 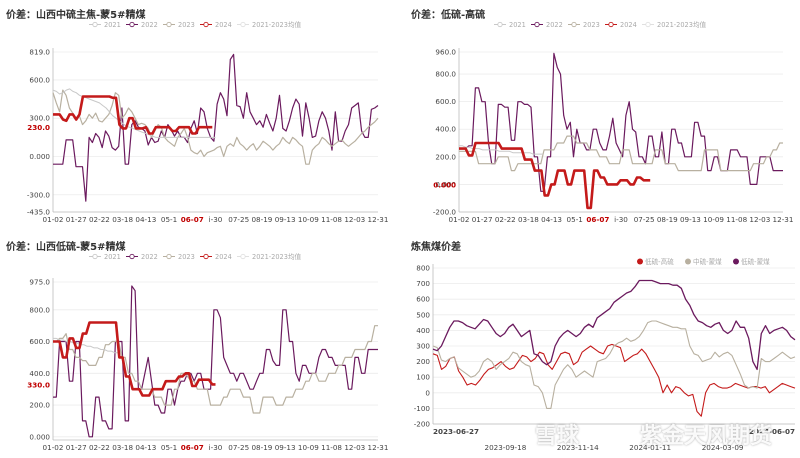 What do you see at coordinates (38, 384) in the screenshot?
I see `current-value-label: 330.0` at bounding box center [38, 384].